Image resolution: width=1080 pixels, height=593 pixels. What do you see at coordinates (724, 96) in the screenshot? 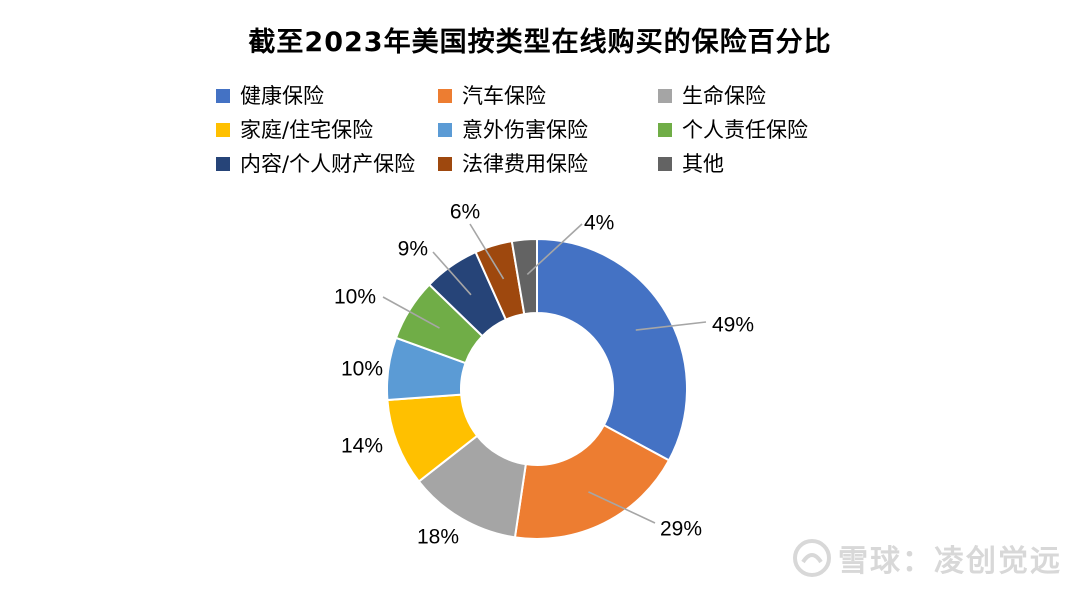
I see `legend-label: 生命保险` at bounding box center [724, 96].